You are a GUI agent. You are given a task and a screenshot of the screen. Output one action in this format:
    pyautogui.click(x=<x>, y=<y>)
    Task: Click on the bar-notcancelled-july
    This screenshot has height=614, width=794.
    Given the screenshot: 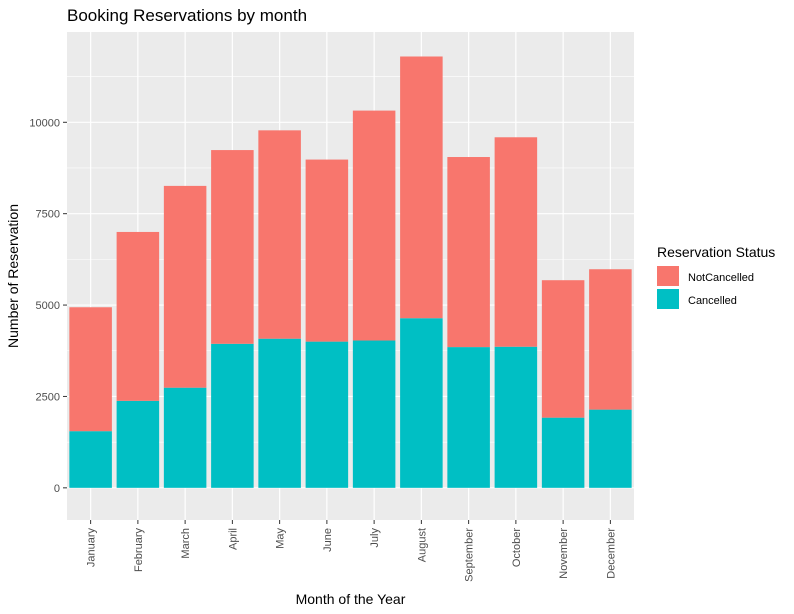 What is the action you would take?
    pyautogui.click(x=374, y=225)
    